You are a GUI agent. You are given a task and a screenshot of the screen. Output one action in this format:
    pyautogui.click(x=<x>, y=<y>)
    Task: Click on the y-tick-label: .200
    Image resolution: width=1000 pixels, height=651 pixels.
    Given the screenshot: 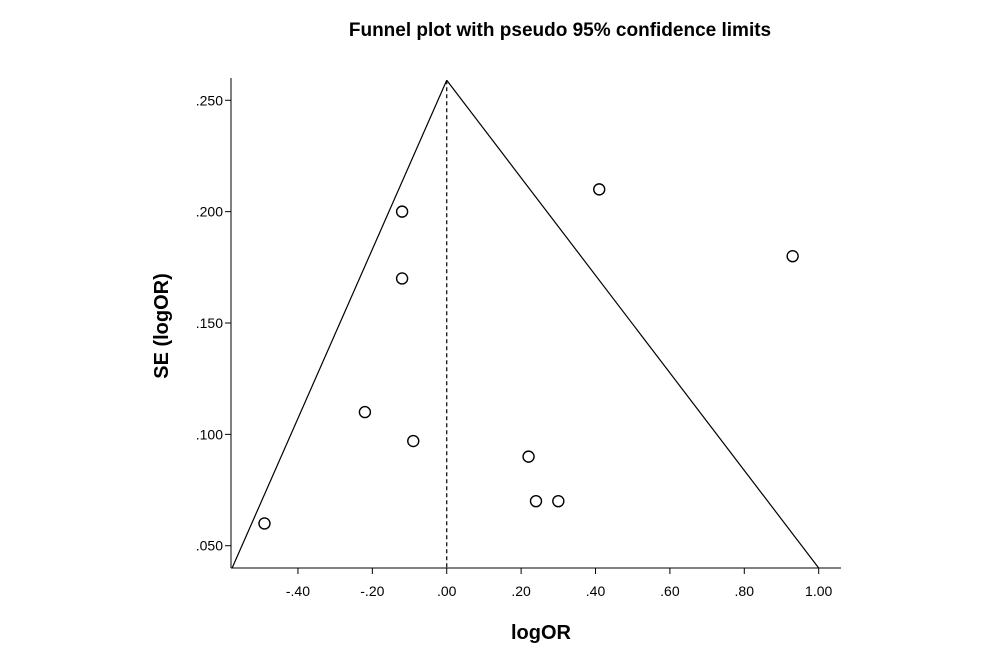 What is the action you would take?
    pyautogui.click(x=209, y=212)
    